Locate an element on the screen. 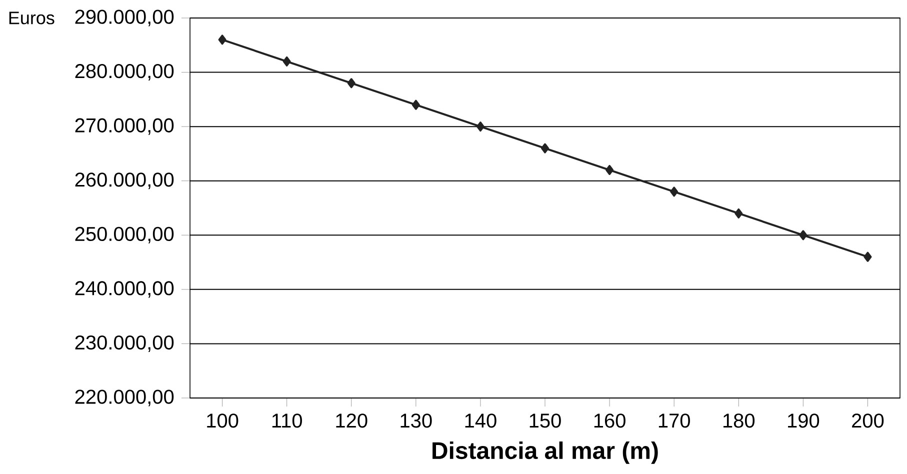 The height and width of the screenshot is (474, 907). y-axis-title: Euros is located at coordinates (31, 18).